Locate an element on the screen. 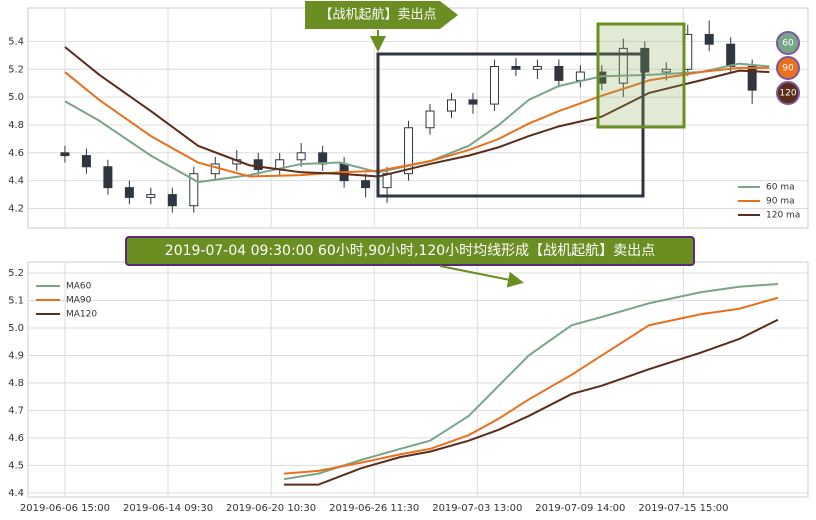 The image size is (816, 520). badge-label: 120 is located at coordinates (787, 94).